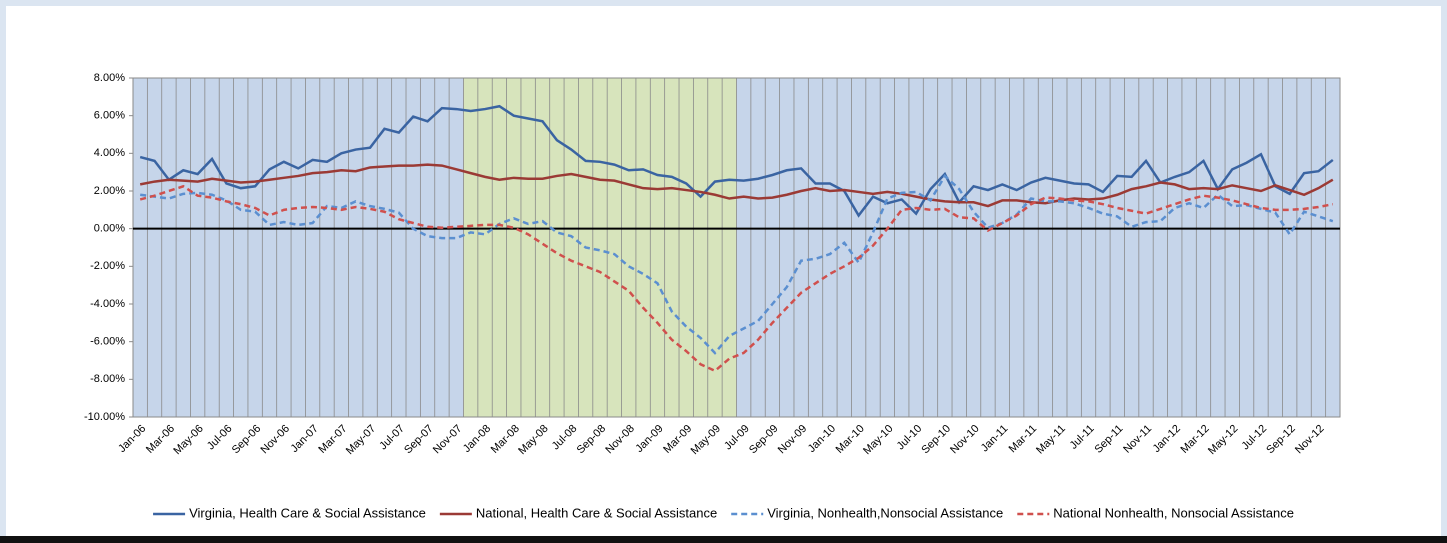 Image resolution: width=1447 pixels, height=543 pixels. I want to click on y-tick-label: -8.00%, so click(107, 379).